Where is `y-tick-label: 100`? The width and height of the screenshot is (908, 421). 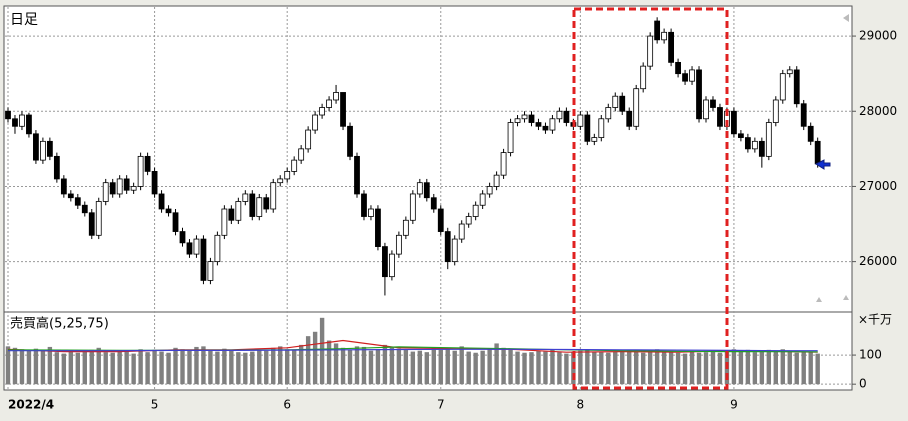
y-tick-label: 100 is located at coordinates (870, 355).